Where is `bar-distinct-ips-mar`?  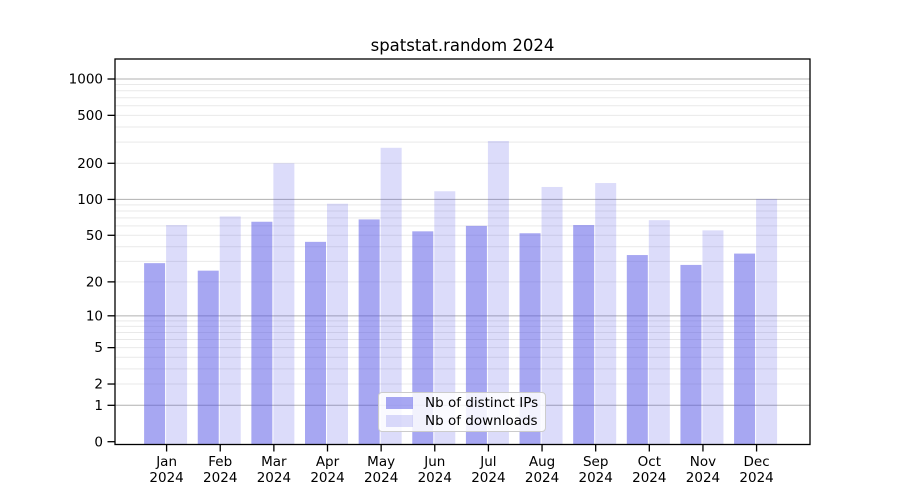
bar-distinct-ips-mar is located at coordinates (262, 333).